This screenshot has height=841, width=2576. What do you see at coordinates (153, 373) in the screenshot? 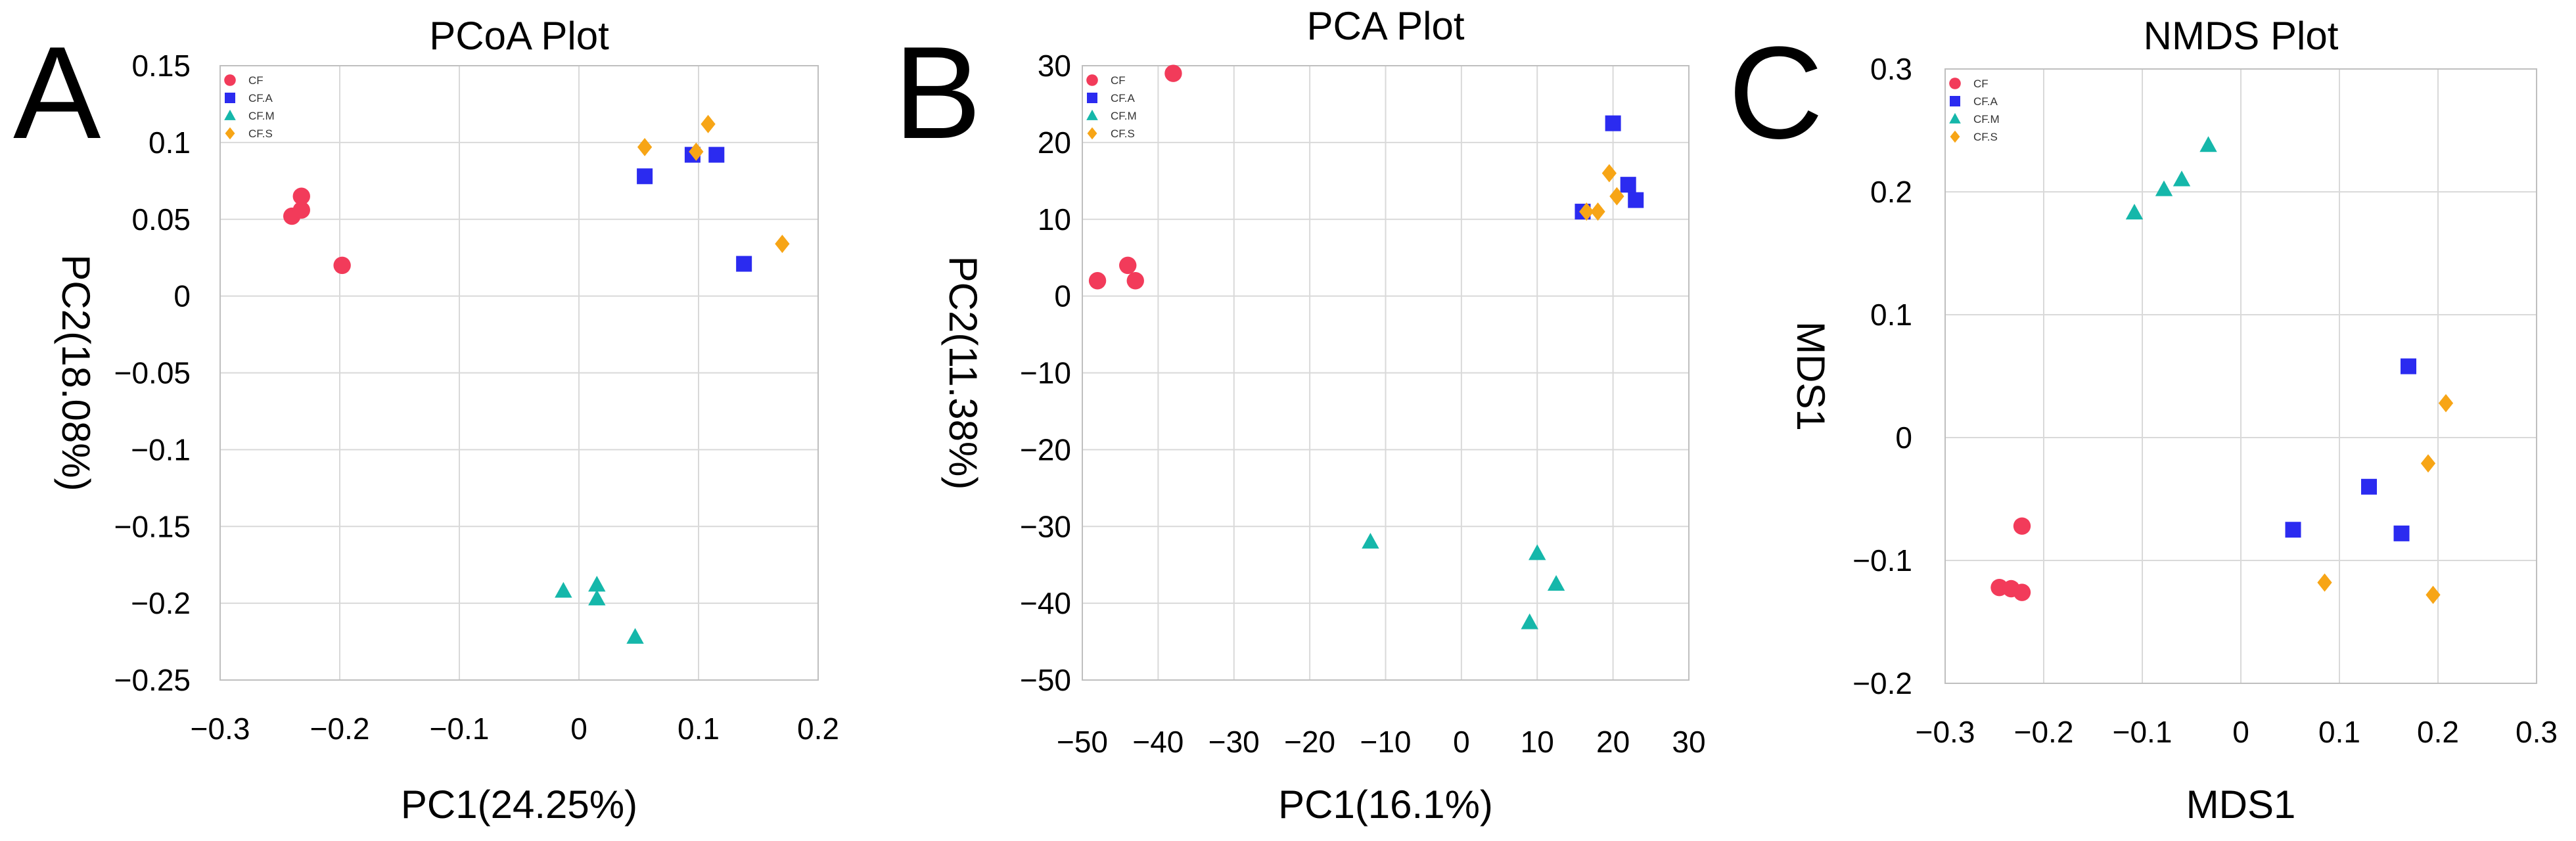
I see `y-tick-label: −0.05` at bounding box center [153, 373].